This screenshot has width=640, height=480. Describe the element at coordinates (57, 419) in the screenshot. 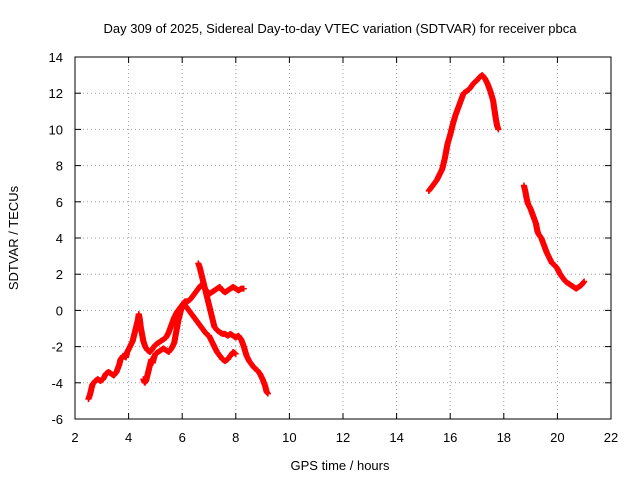

I see `y-tick-label: -6` at that location.